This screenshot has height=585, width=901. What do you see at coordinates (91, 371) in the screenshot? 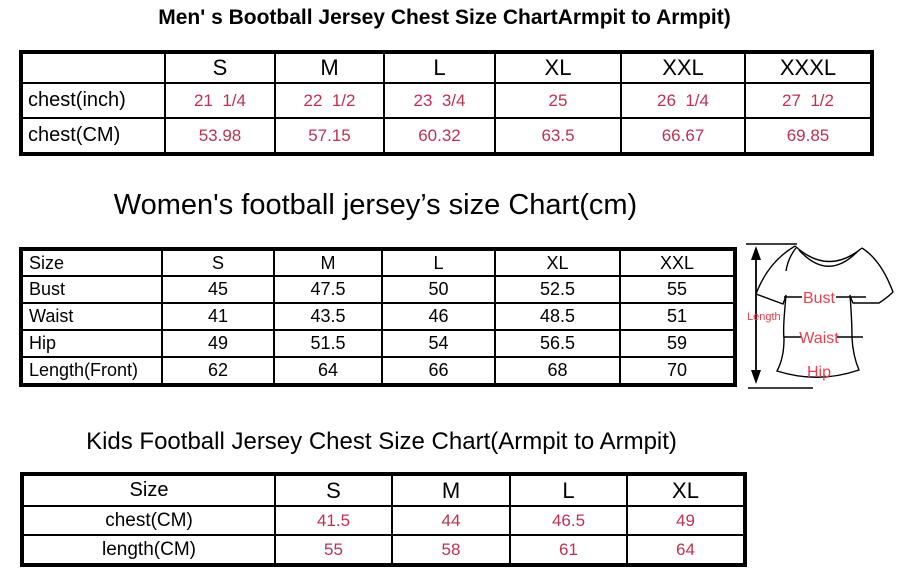
I see `row-label: Length(Front)` at bounding box center [91, 371].